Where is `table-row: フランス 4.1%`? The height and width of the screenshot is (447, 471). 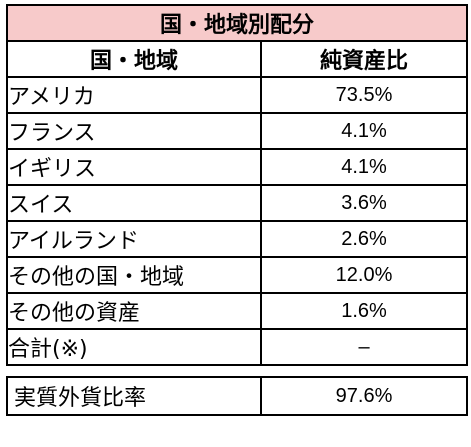
table-row: フランス 4.1% is located at coordinates (237, 131).